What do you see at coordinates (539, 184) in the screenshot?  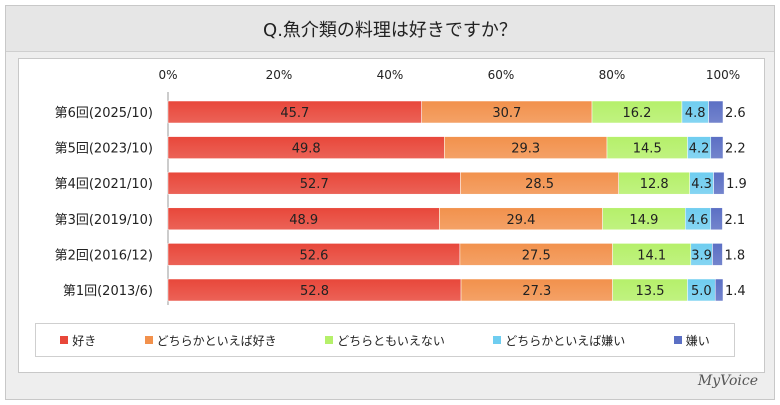 I see `data-label: 28.5` at bounding box center [539, 184].